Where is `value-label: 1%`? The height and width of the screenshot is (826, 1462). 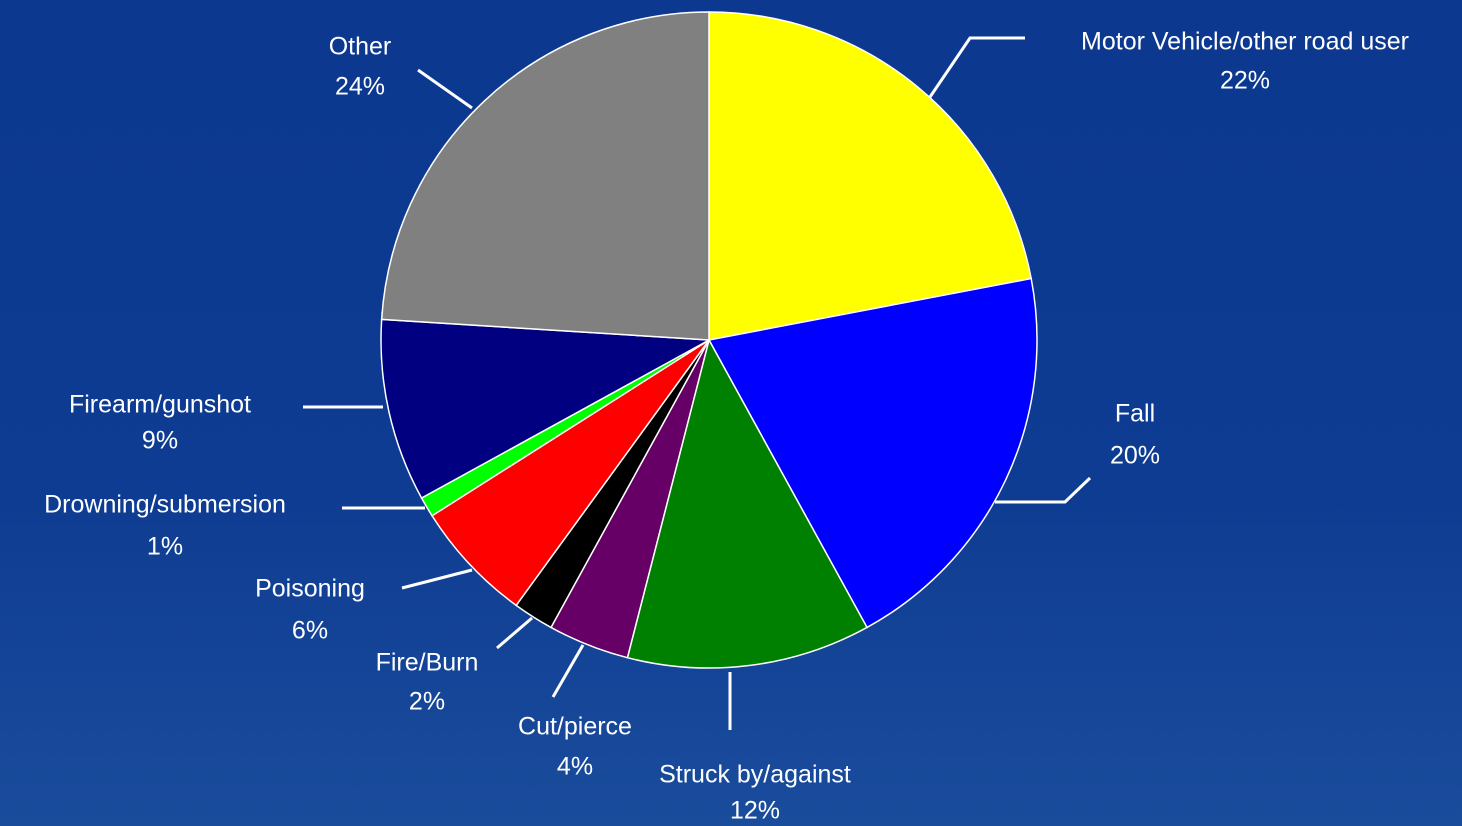 value-label: 1% is located at coordinates (165, 547).